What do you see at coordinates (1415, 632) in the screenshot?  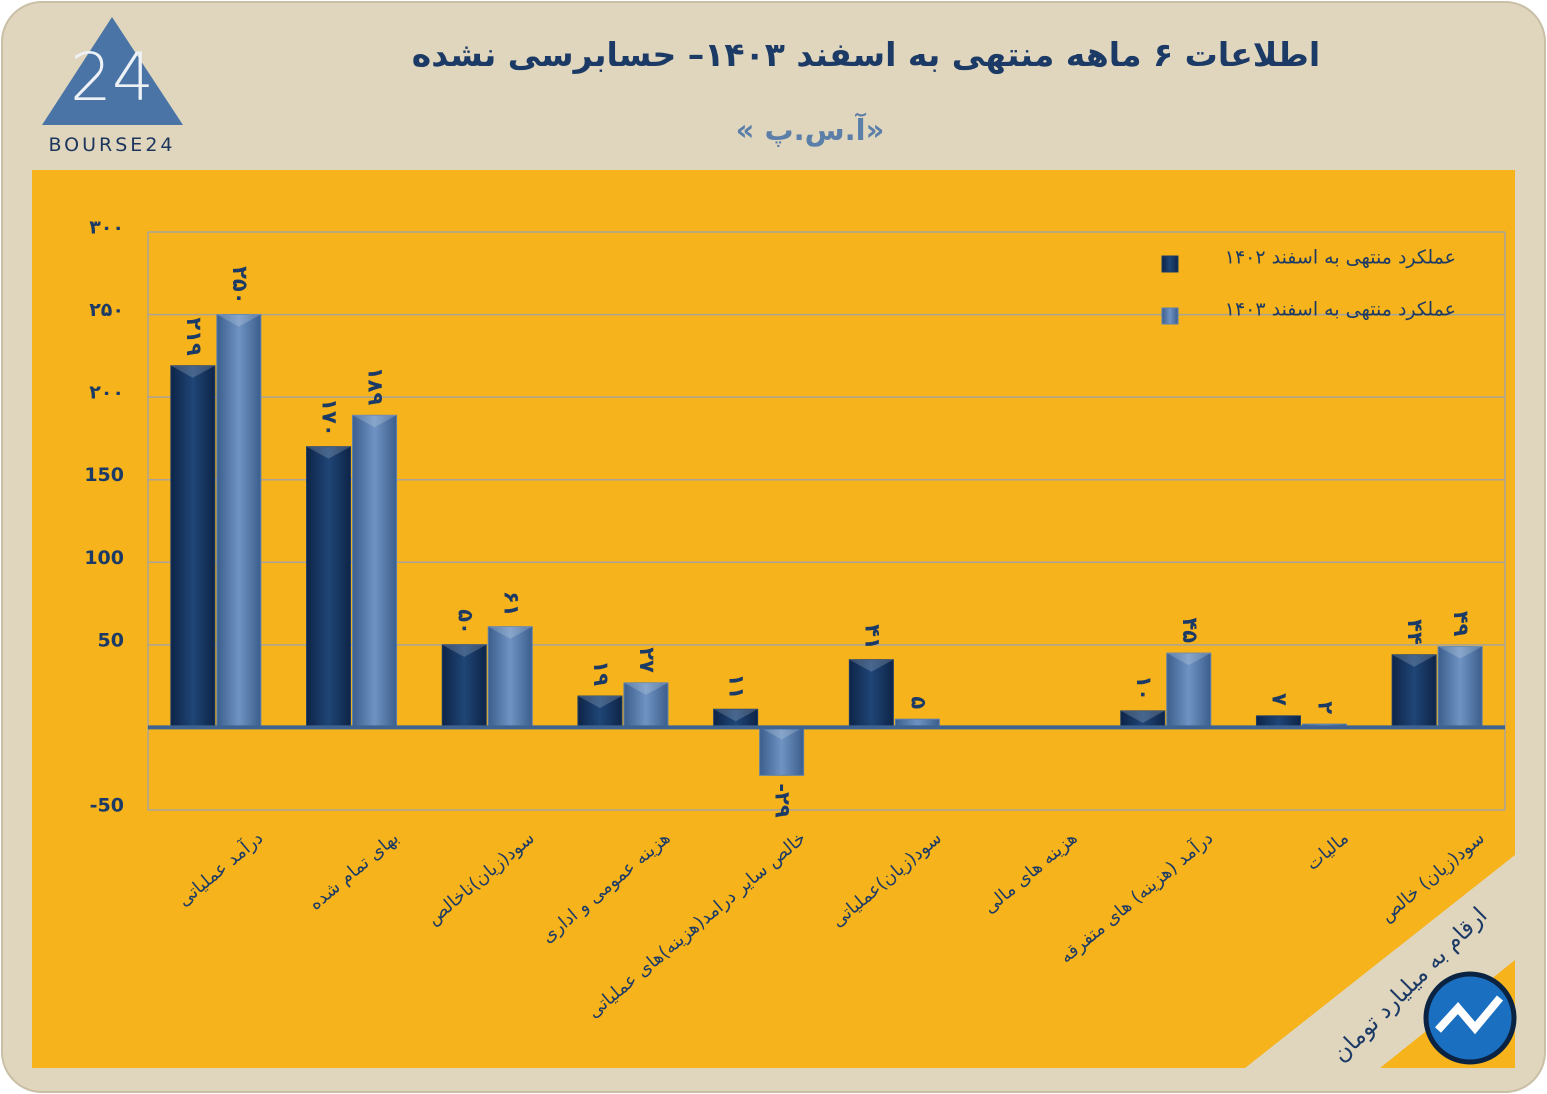 I see `data-label: ۴۴` at bounding box center [1415, 632].